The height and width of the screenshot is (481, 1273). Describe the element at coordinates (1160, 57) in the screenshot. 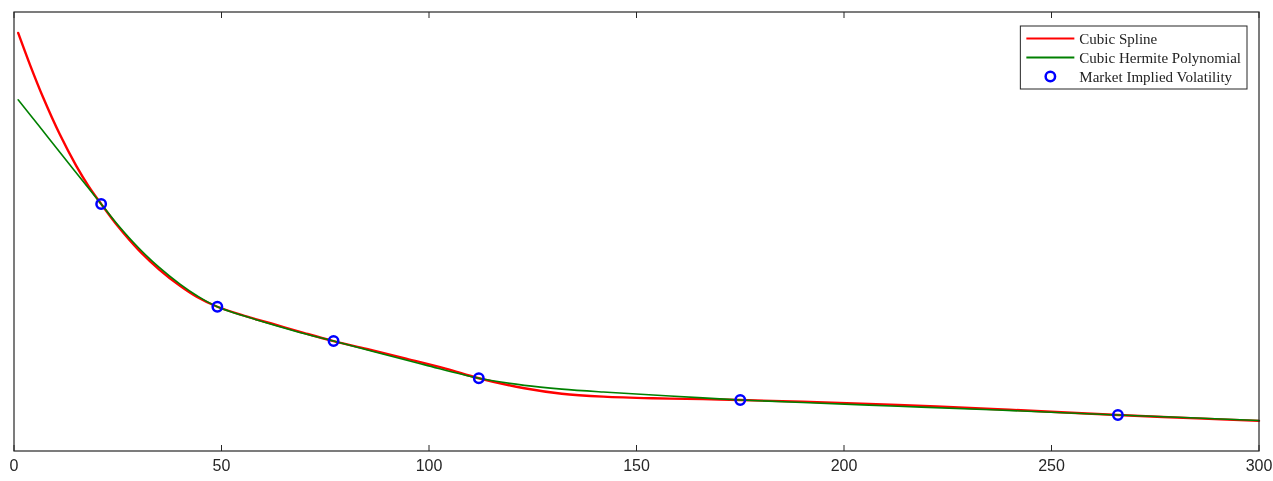

I see `legend-label: Cubic Hermite Polynomial` at that location.